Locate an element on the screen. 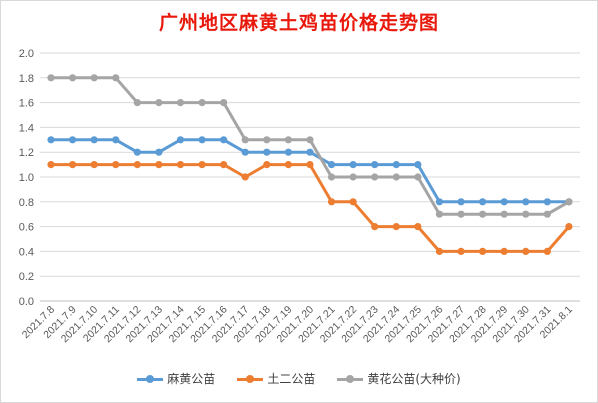 This screenshot has width=598, height=403. y-tick-label: 1.0 is located at coordinates (26, 178).